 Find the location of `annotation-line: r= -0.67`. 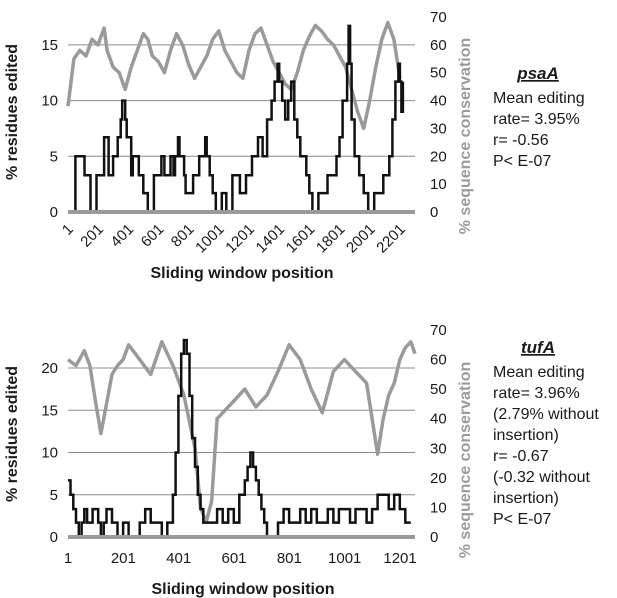

annotation-line: r= -0.67 is located at coordinates (521, 456).